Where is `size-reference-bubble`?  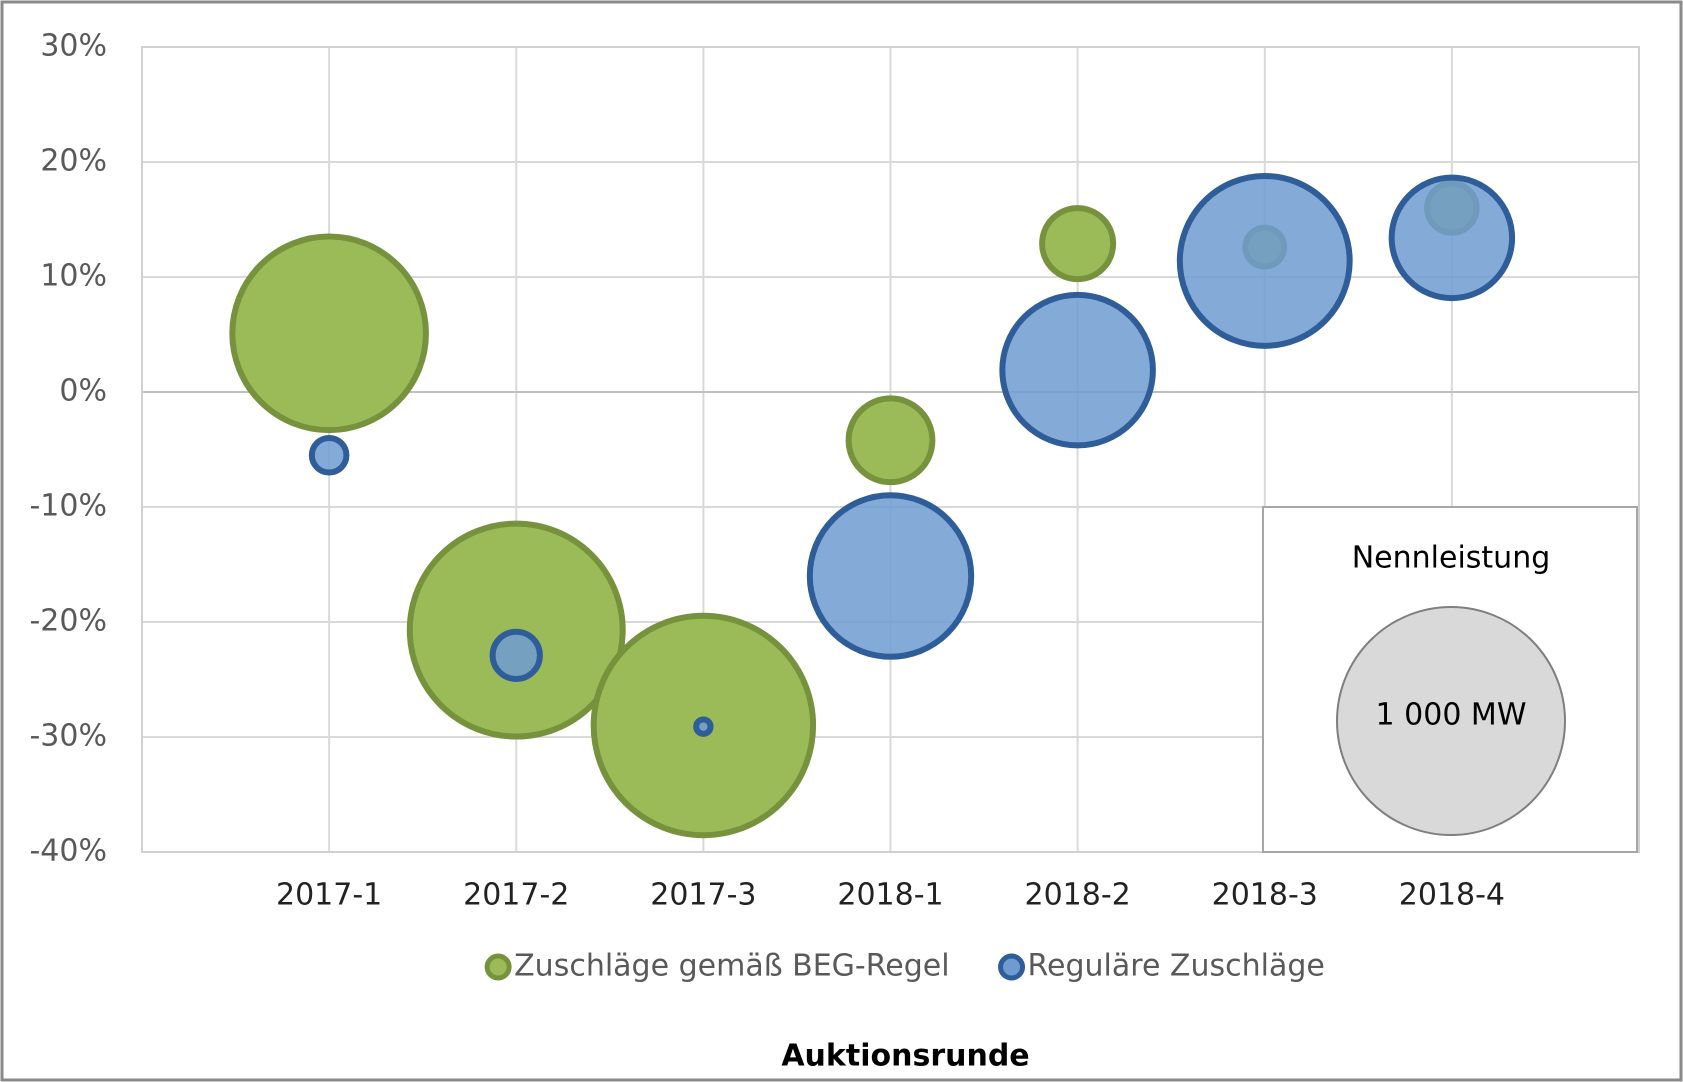
size-reference-bubble is located at coordinates (1451, 721).